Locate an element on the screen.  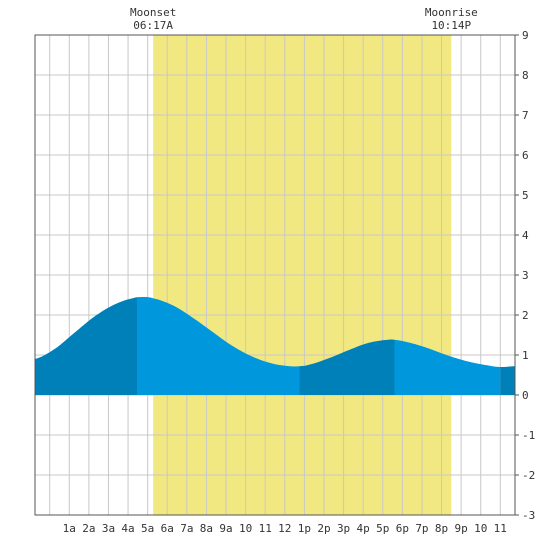
y-tick-label: 0 is located at coordinates (525, 395).